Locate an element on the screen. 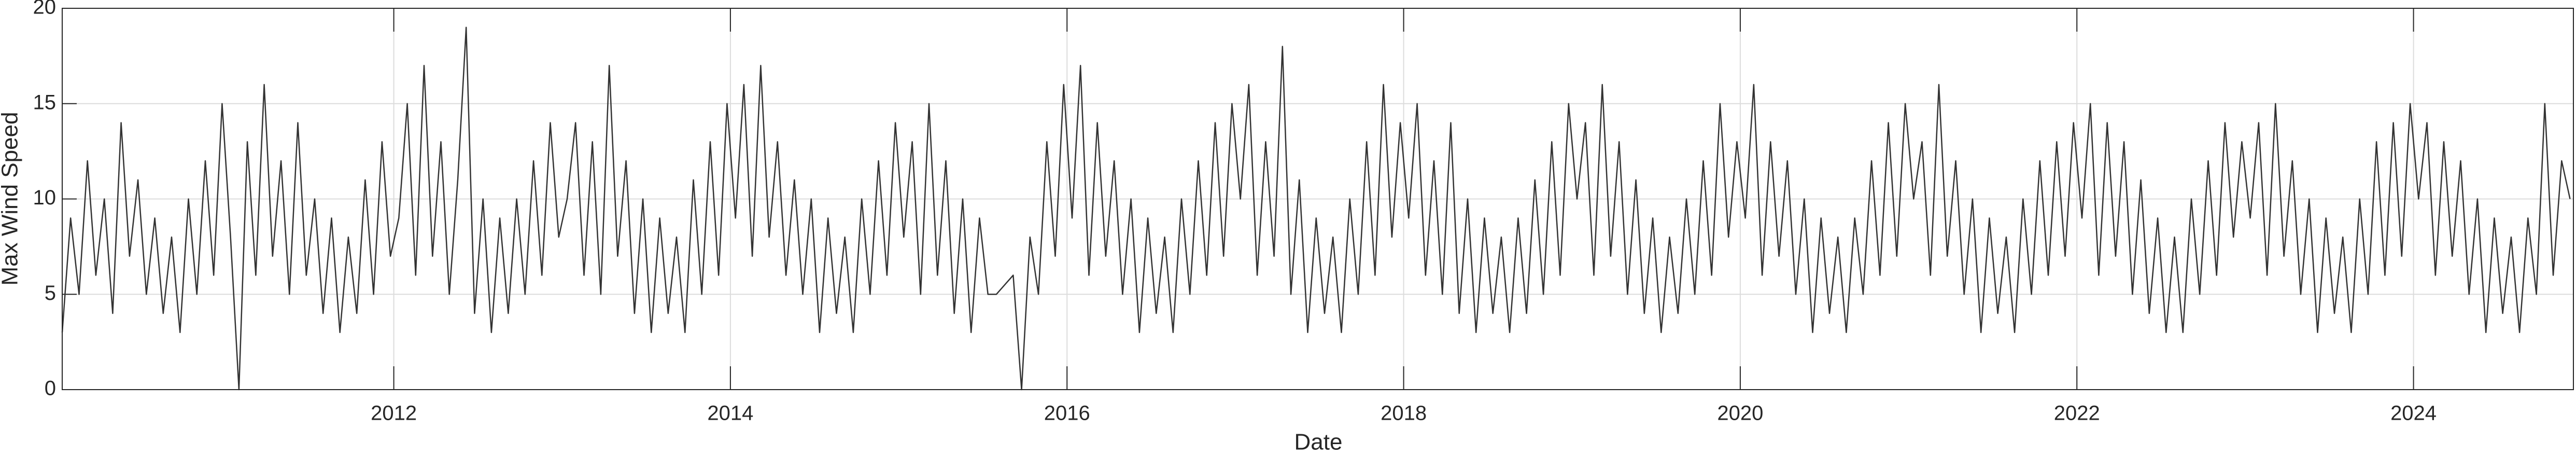 The image size is (2576, 455). y-tick-label: 0 is located at coordinates (50, 388).